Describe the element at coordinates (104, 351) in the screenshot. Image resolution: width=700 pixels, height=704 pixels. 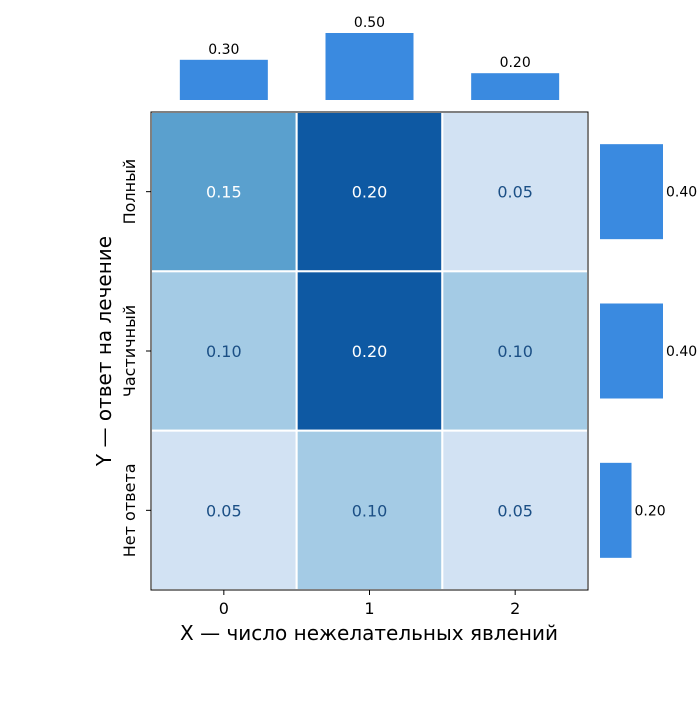
I see `y-axis-label: Y — ответ на лечение` at that location.